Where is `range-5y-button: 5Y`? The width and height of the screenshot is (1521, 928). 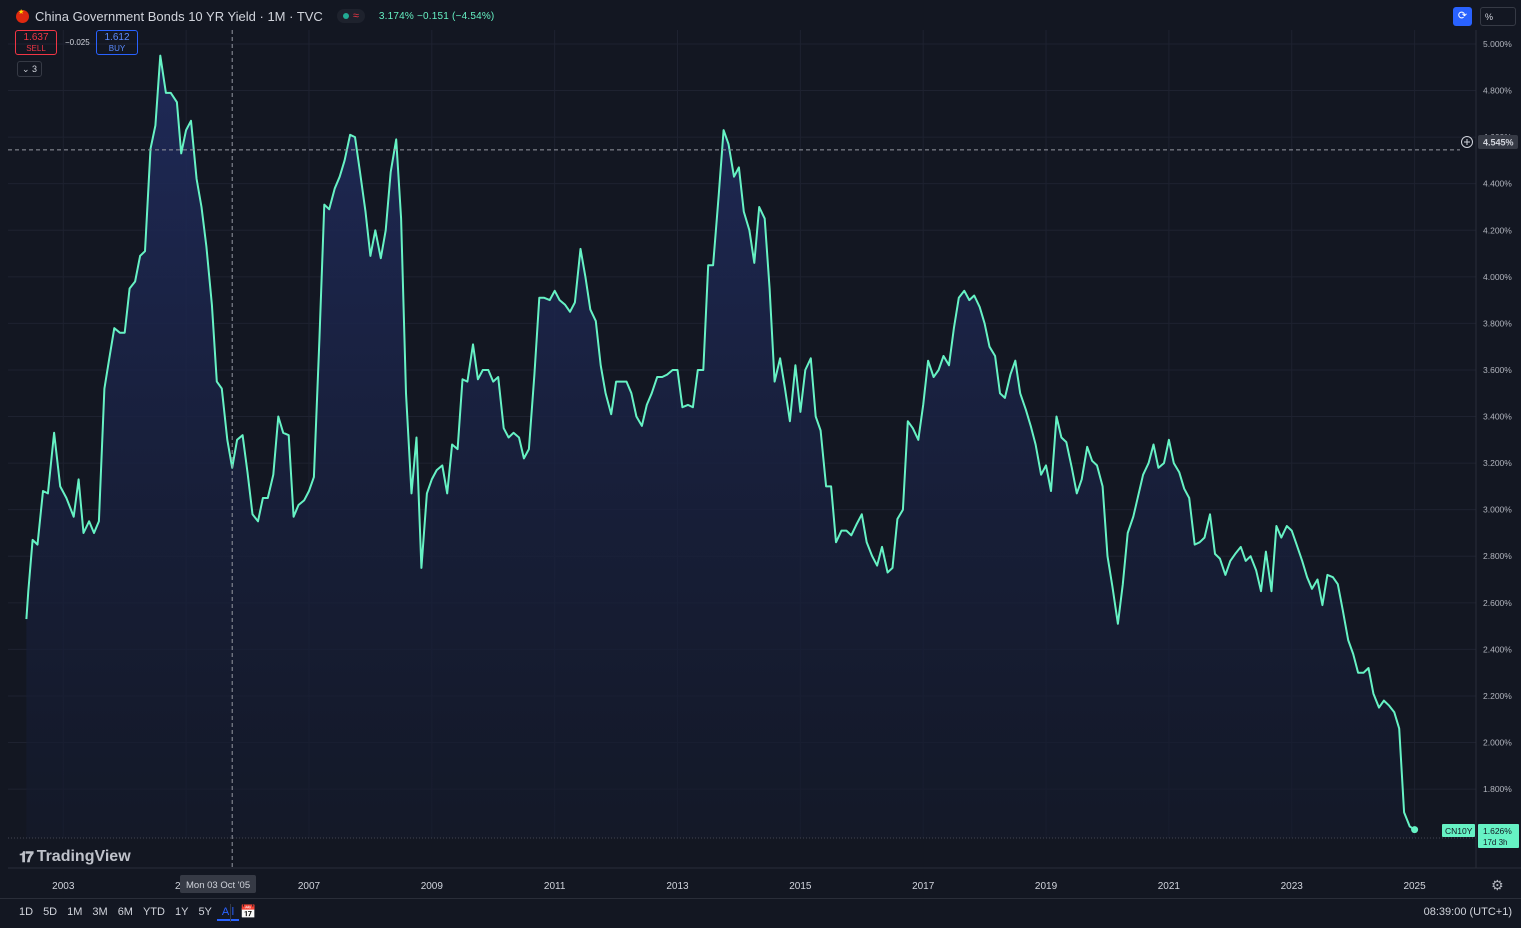
range-5y-button: 5Y is located at coordinates (205, 912).